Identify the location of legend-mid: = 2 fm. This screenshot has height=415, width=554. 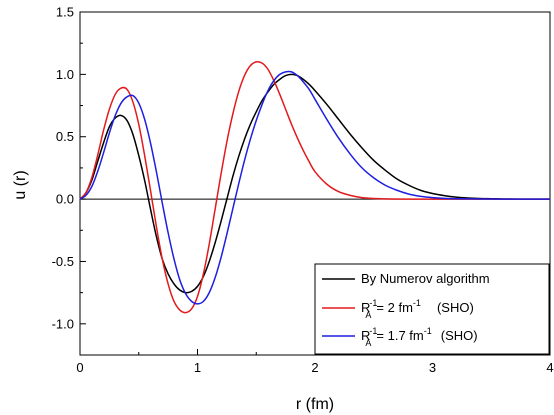
(394, 307).